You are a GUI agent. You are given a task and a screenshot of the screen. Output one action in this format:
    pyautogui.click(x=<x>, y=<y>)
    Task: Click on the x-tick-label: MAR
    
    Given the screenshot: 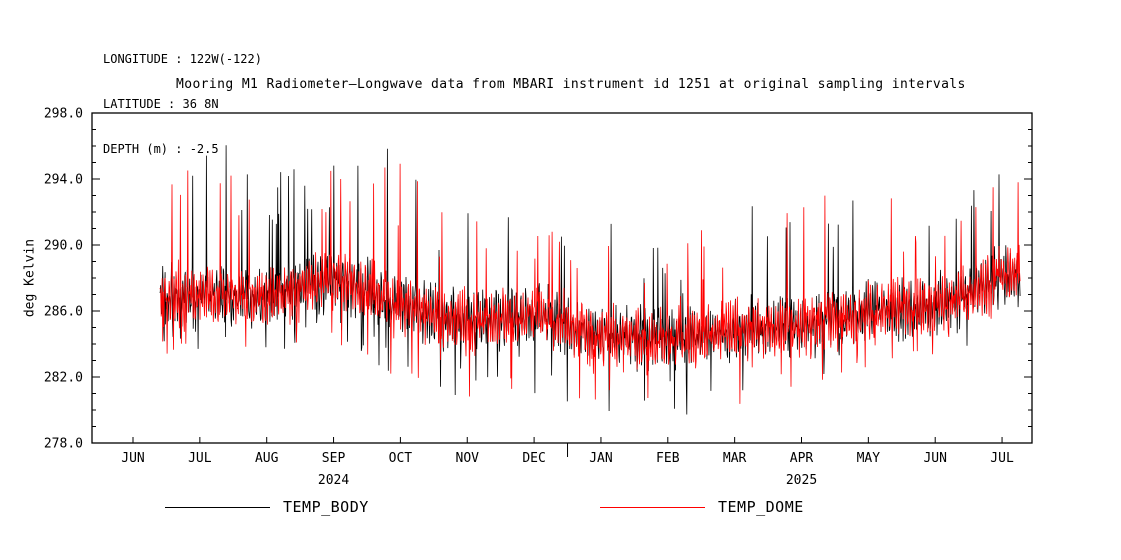 What is the action you would take?
    pyautogui.click(x=735, y=458)
    